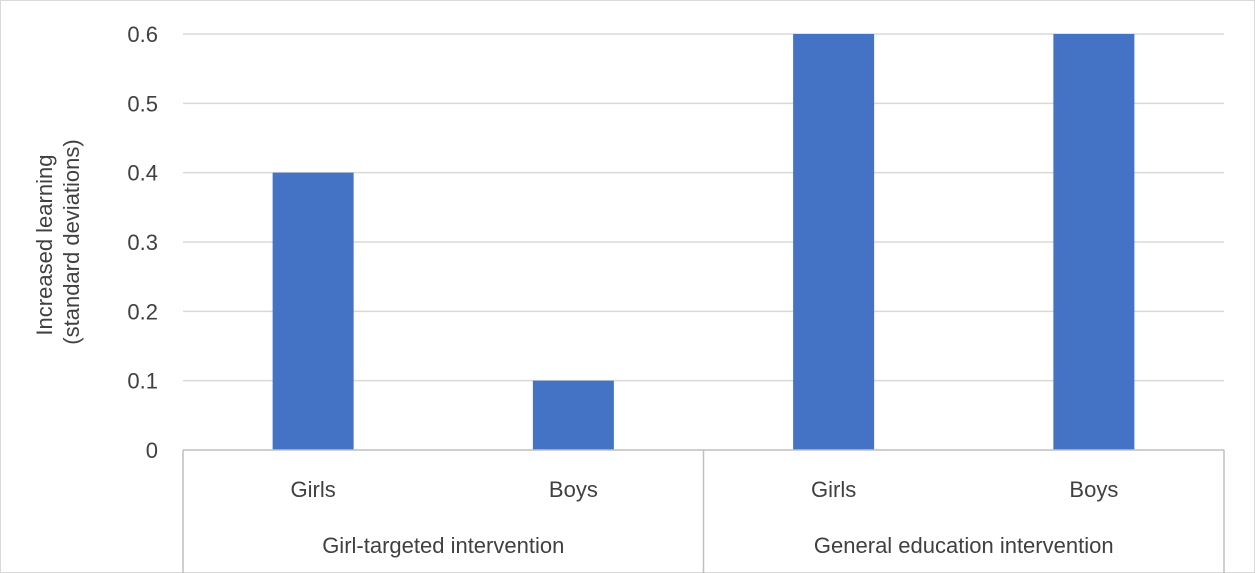 The width and height of the screenshot is (1255, 573). Describe the element at coordinates (142, 381) in the screenshot. I see `y-tick-label: 0.1` at that location.